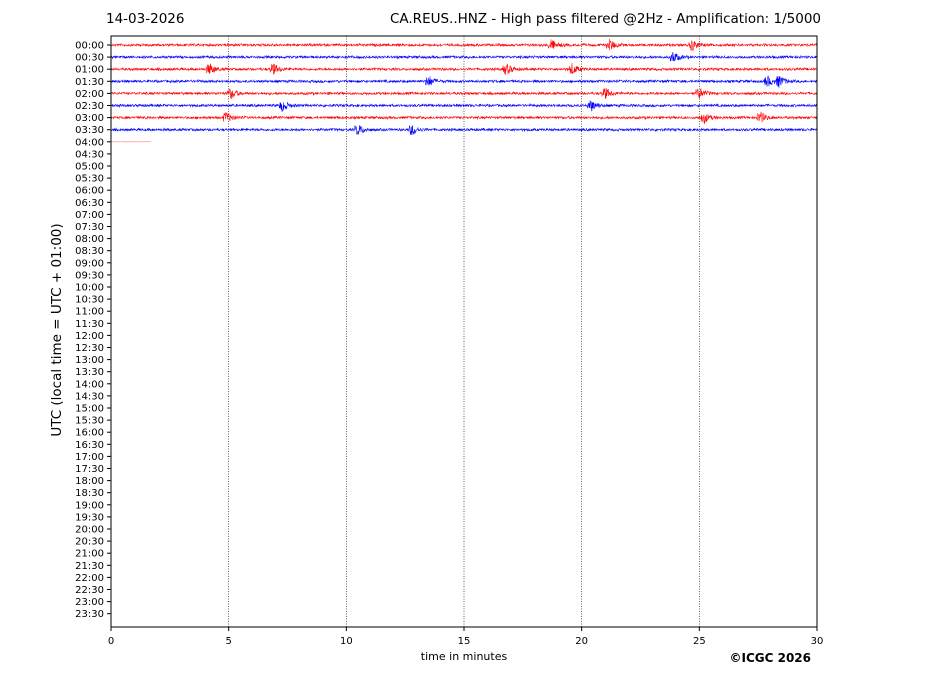  I want to click on seismic-trace-00:30, so click(464, 57).